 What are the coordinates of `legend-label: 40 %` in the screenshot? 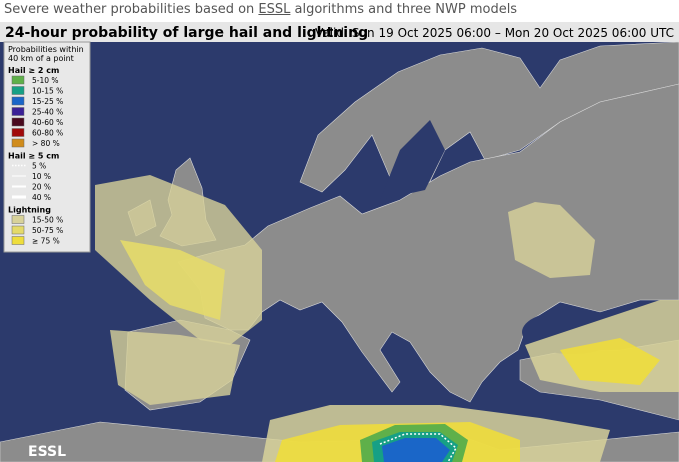 It's located at (41, 197).